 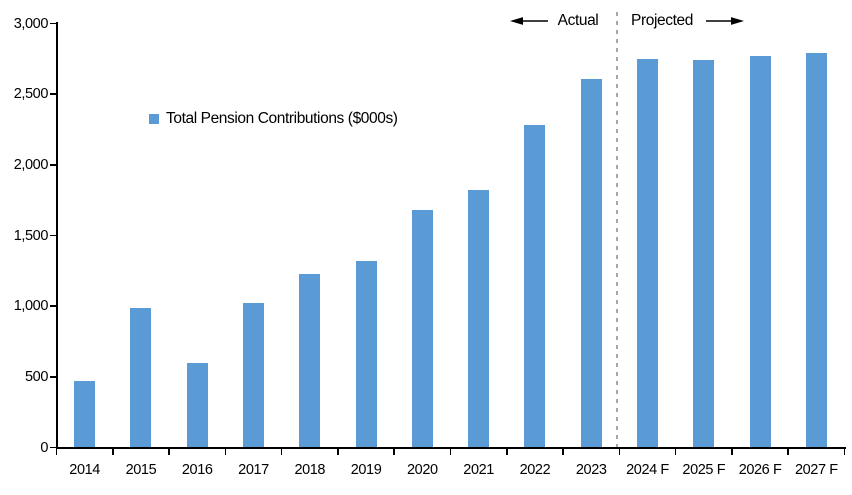 What do you see at coordinates (478, 470) in the screenshot?
I see `x-axis-label-2021: 2021` at bounding box center [478, 470].